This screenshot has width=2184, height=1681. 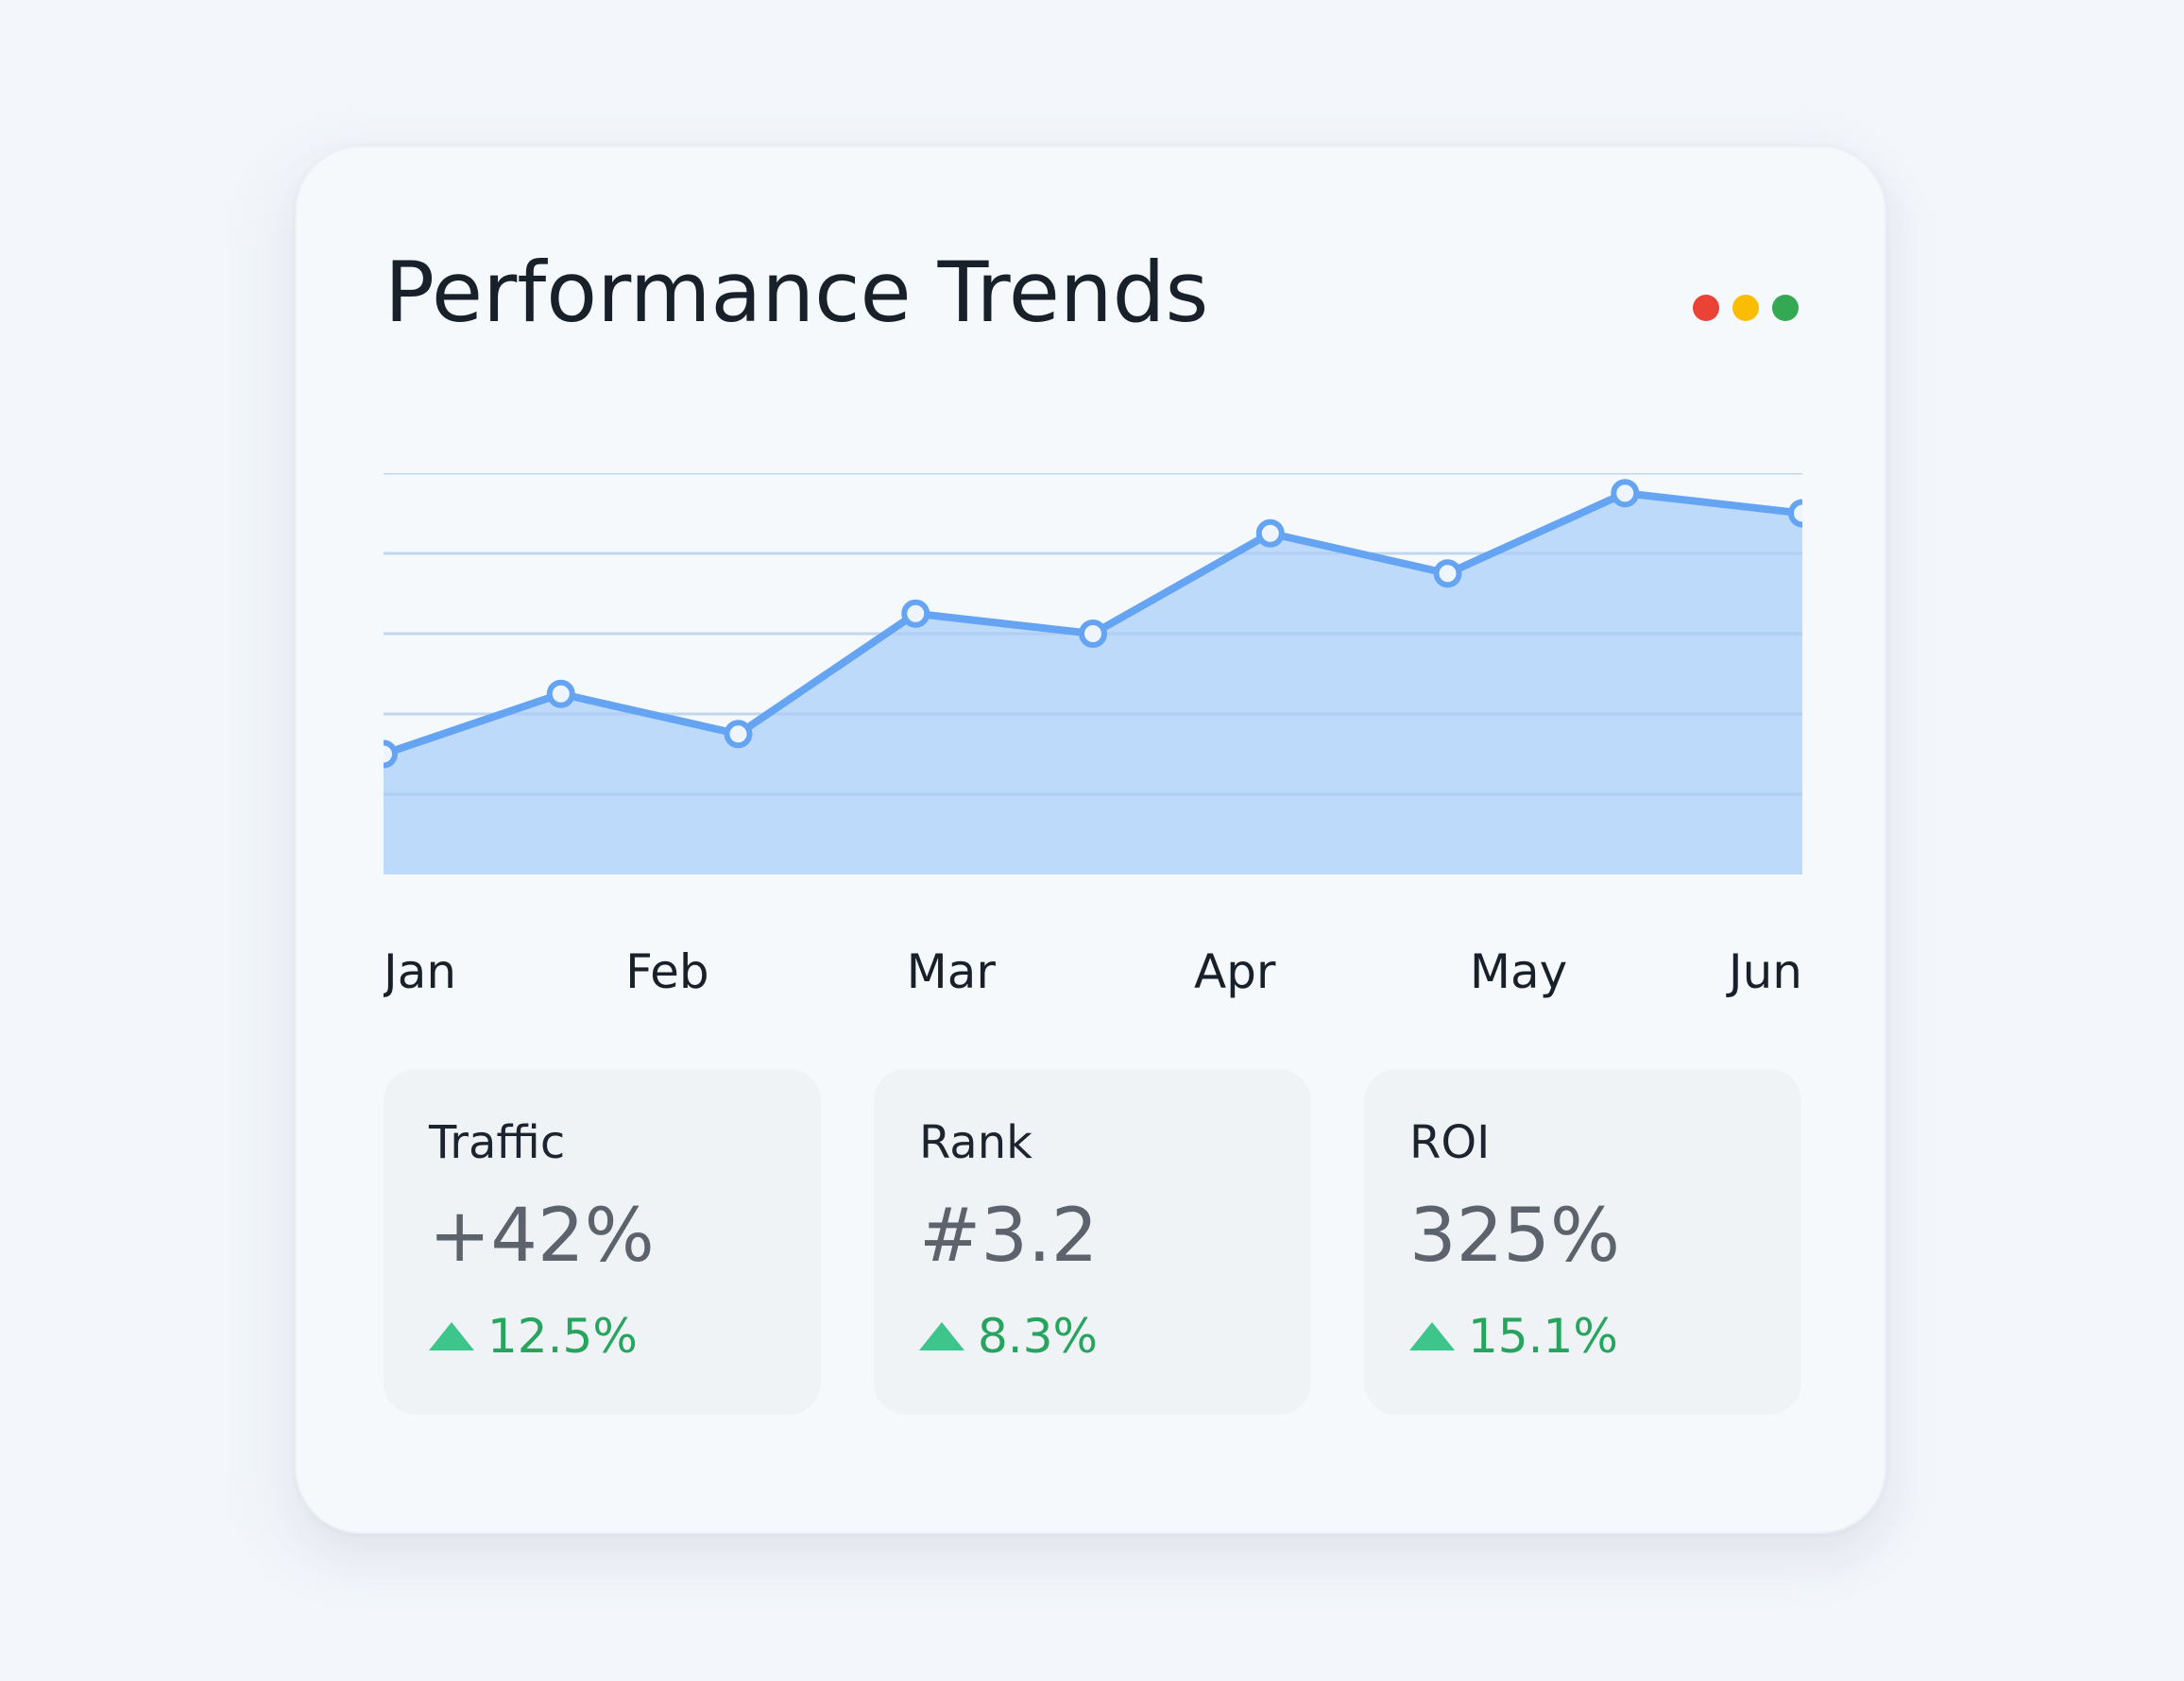 I want to click on roi-stat-card: ROI 325% 15.1%, so click(x=1582, y=1242).